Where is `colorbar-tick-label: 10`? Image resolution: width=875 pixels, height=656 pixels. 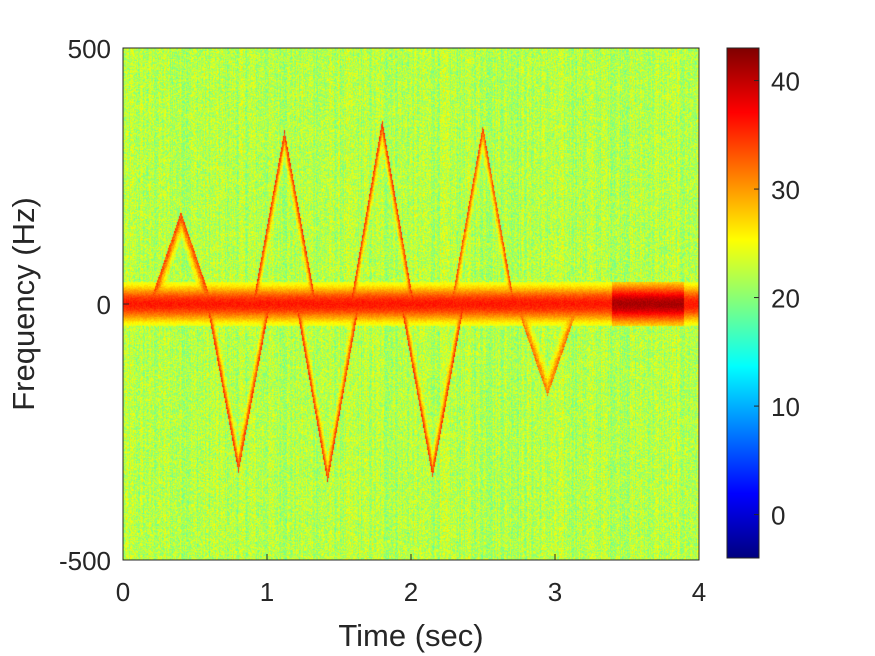 colorbar-tick-label: 10 is located at coordinates (785, 407).